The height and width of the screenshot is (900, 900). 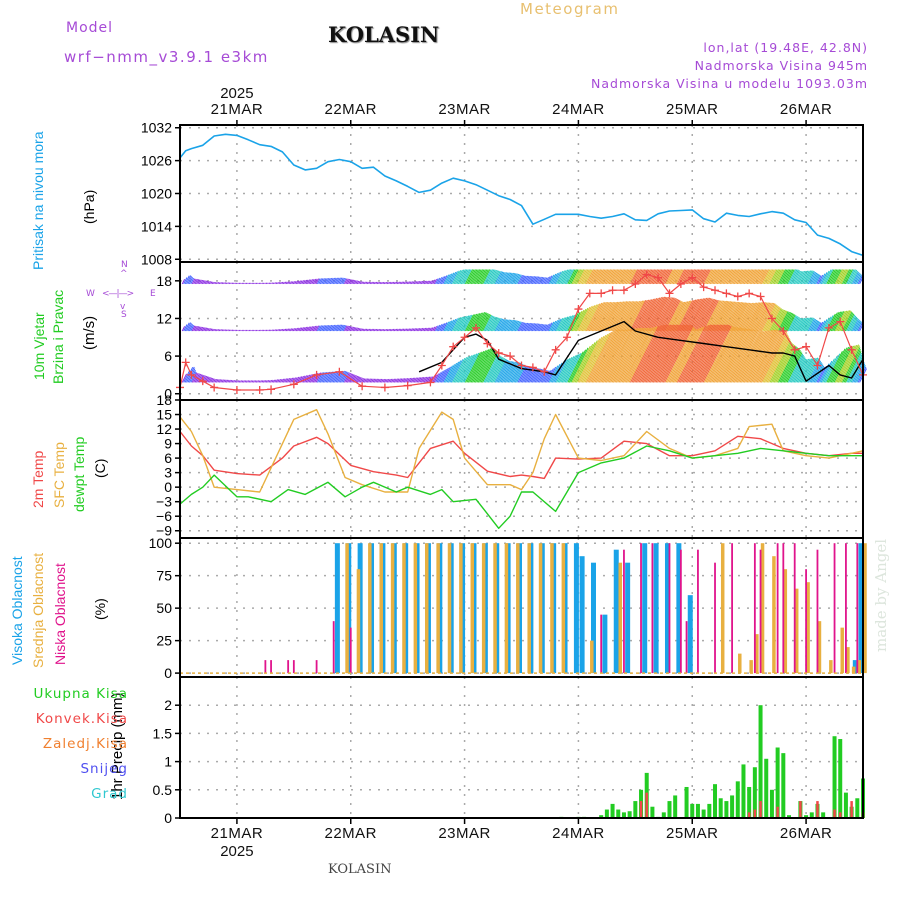 What do you see at coordinates (80, 694) in the screenshot?
I see `legend-ukupna-kisa: Ukupna Kisa` at bounding box center [80, 694].